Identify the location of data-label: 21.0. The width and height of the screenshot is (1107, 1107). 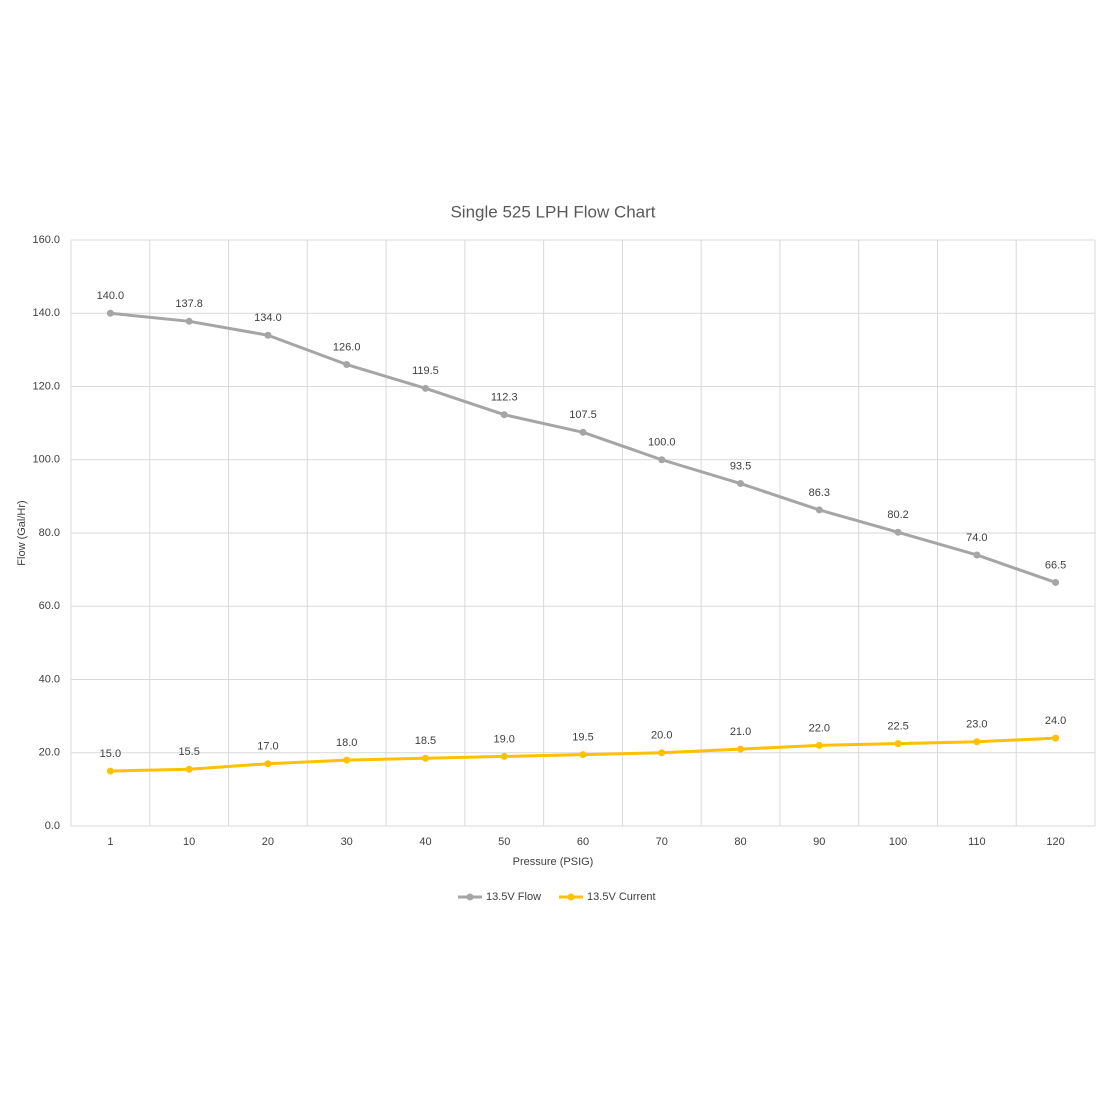
(740, 732).